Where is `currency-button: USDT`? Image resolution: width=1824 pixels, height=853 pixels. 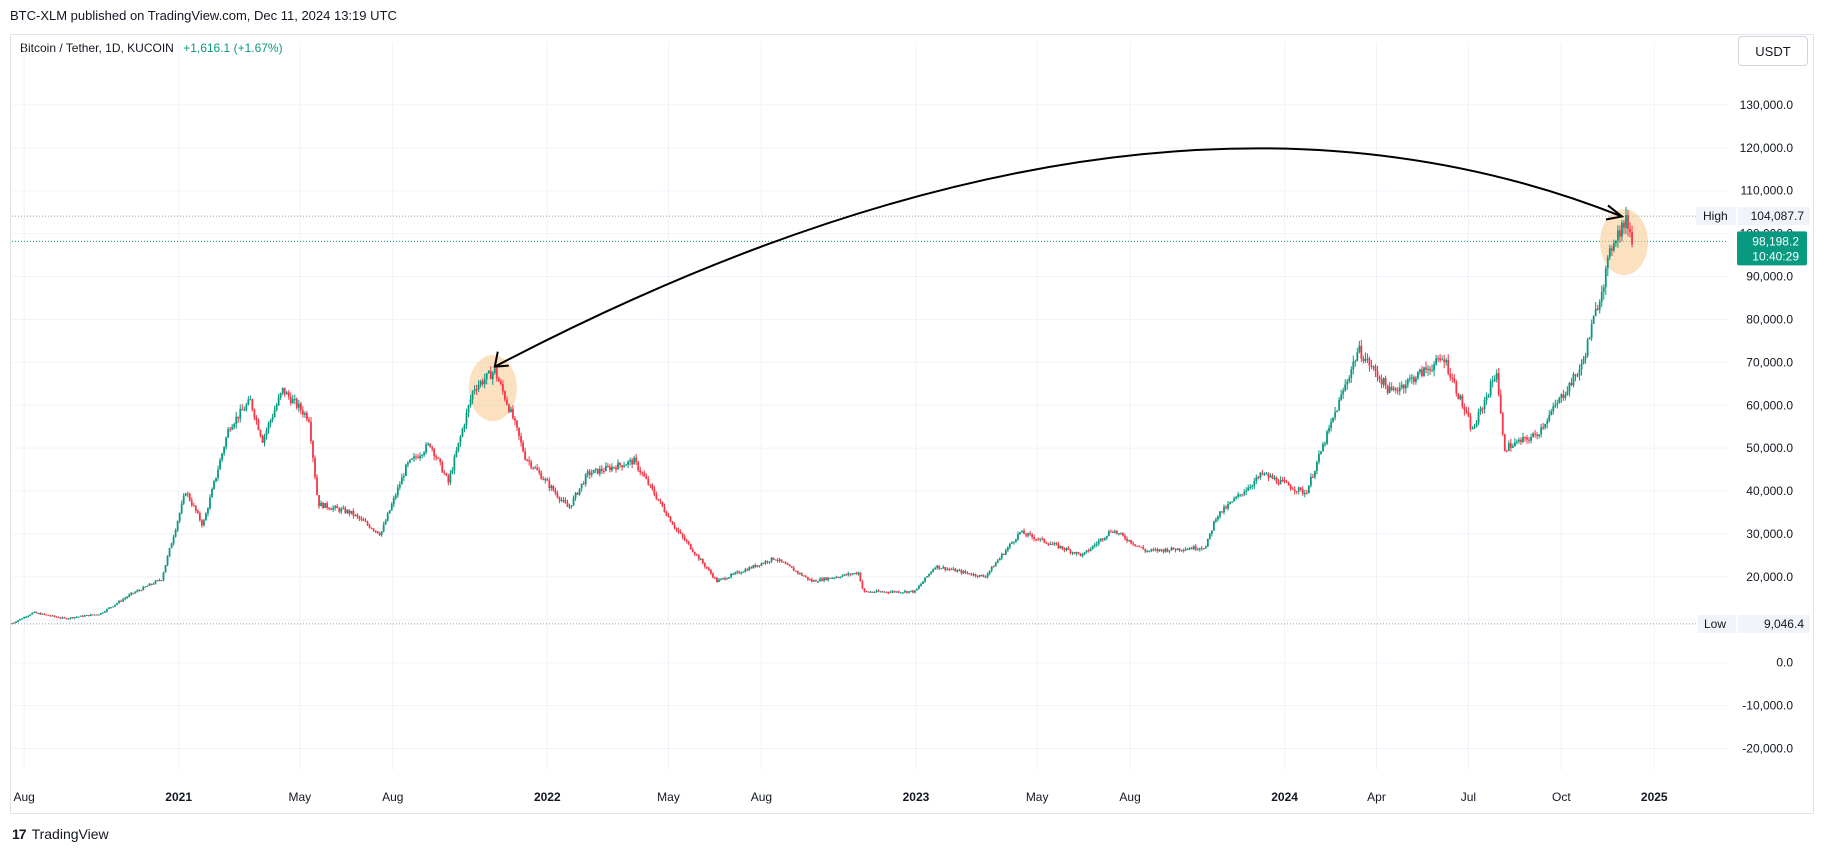
currency-button: USDT is located at coordinates (1773, 51).